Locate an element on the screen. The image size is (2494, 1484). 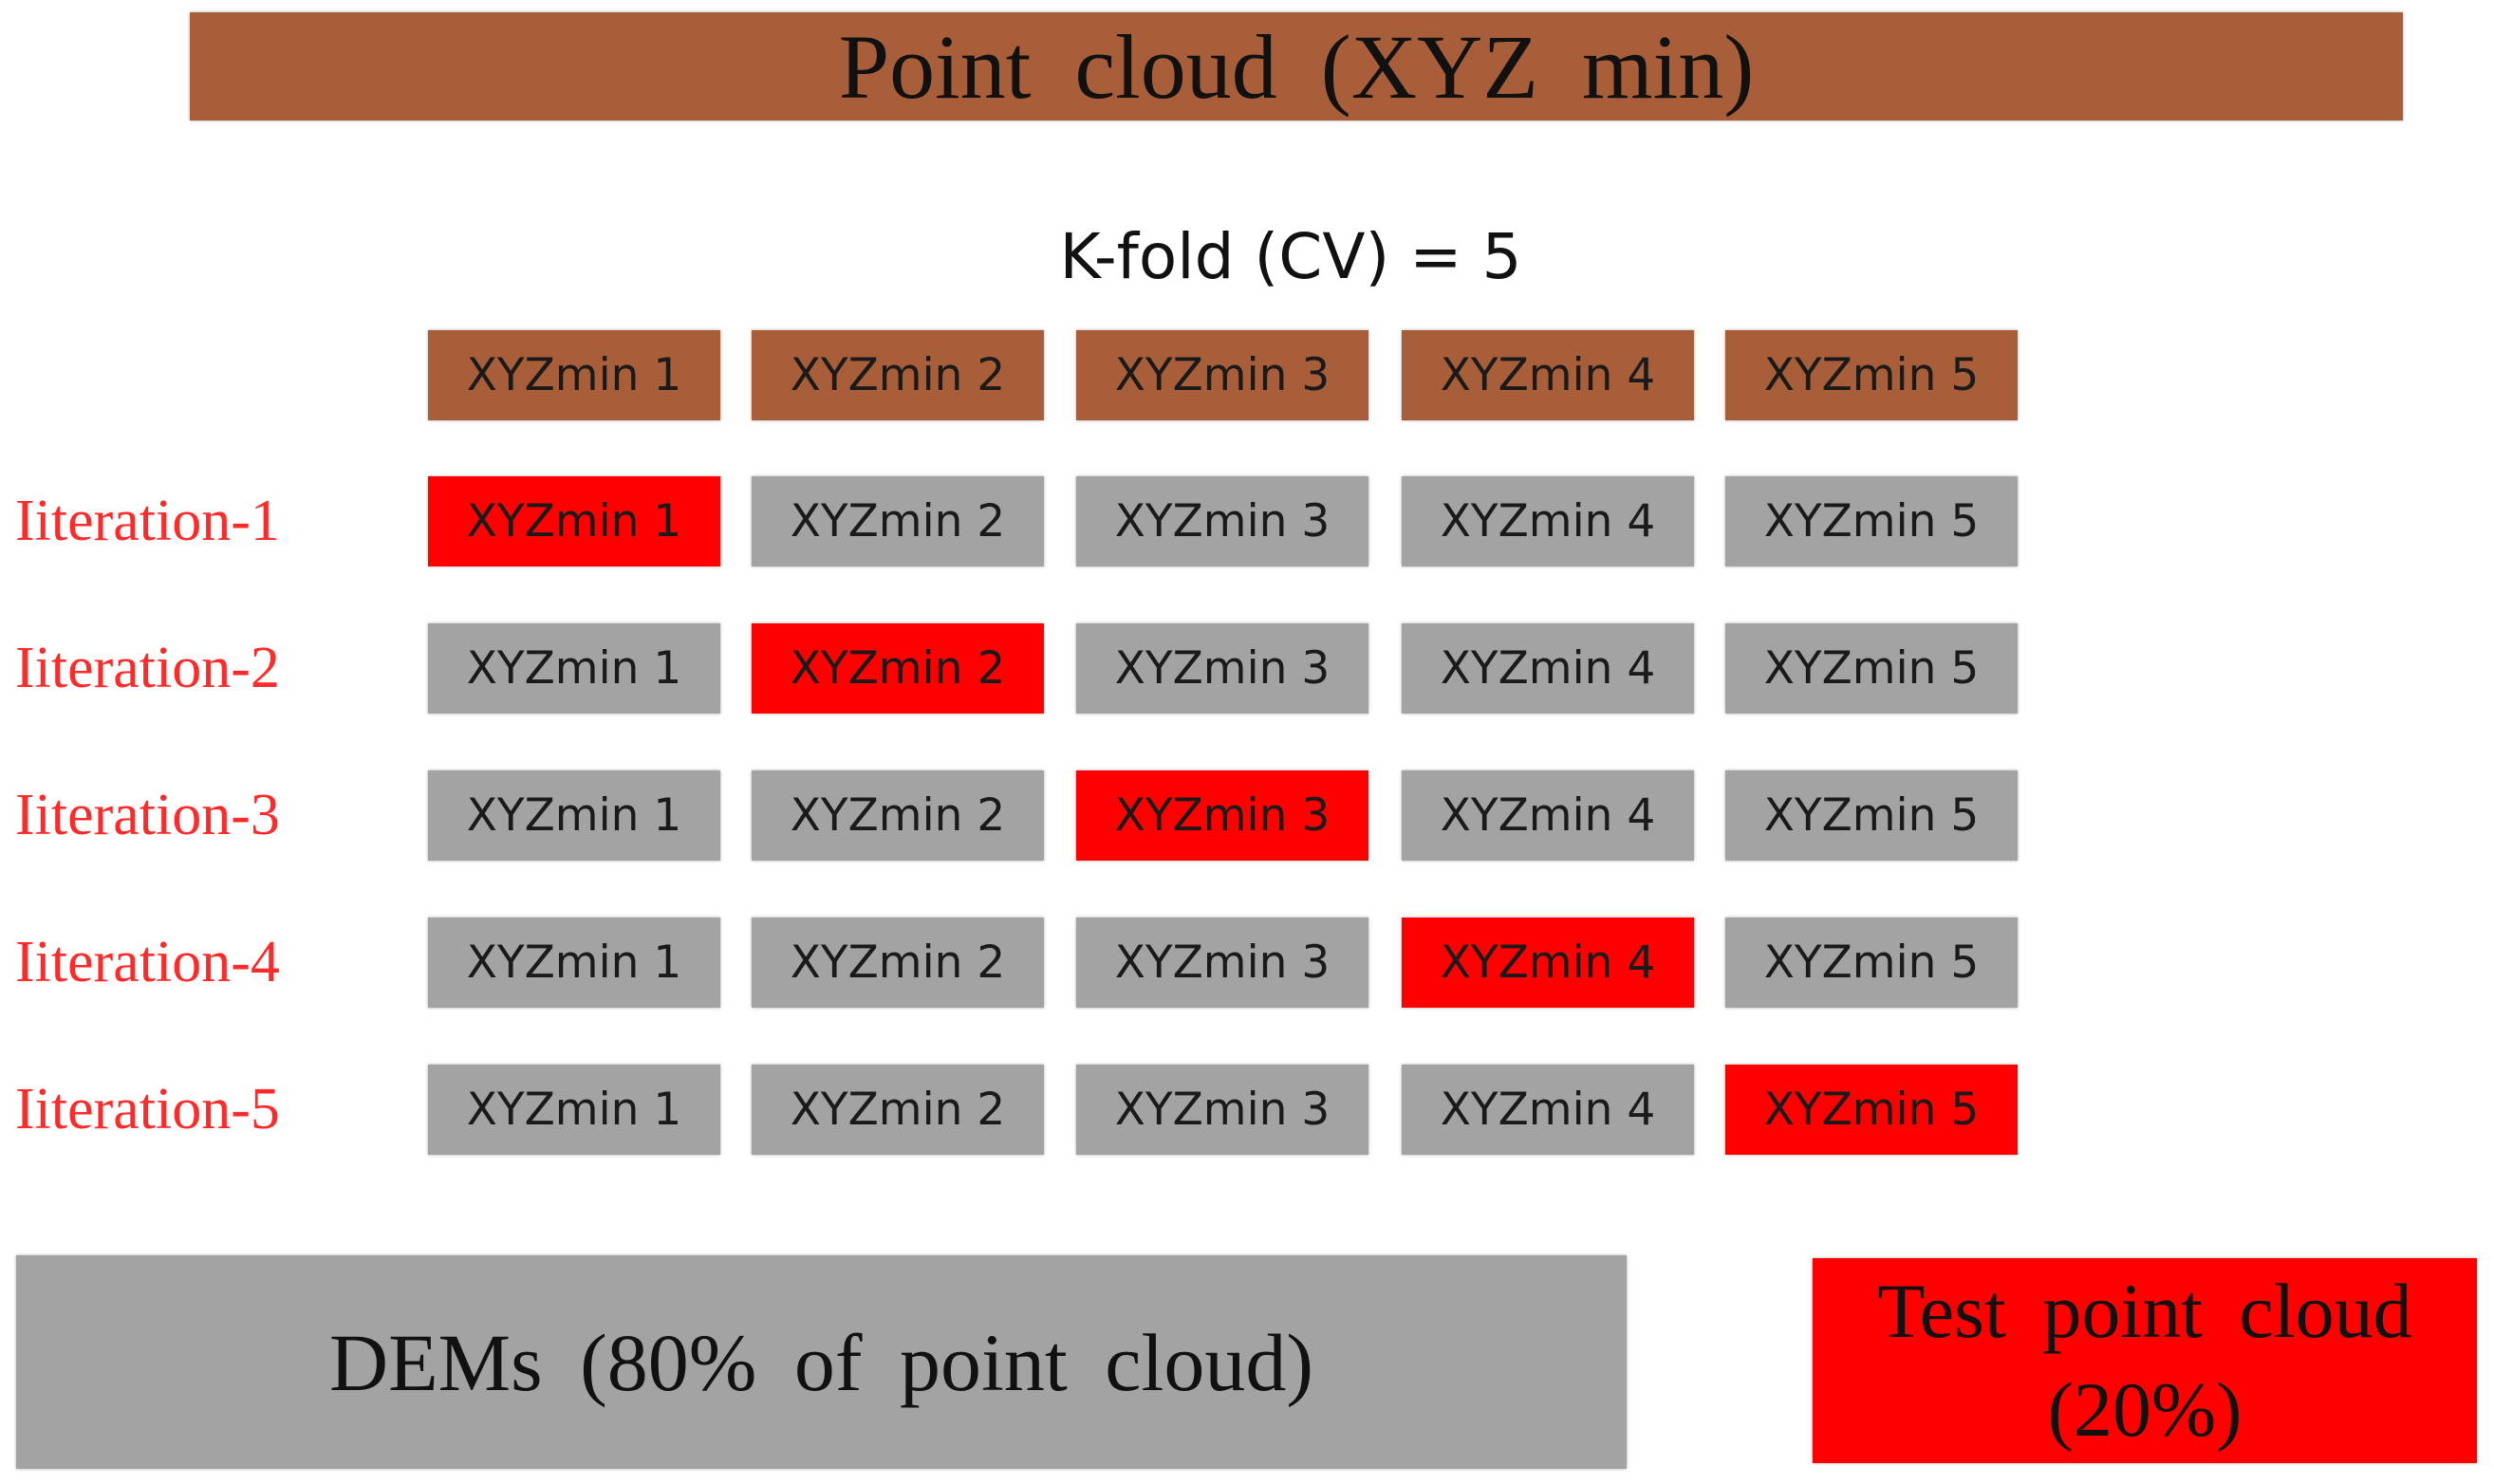
iteration-label: Iiteration-5 is located at coordinates (147, 1109).